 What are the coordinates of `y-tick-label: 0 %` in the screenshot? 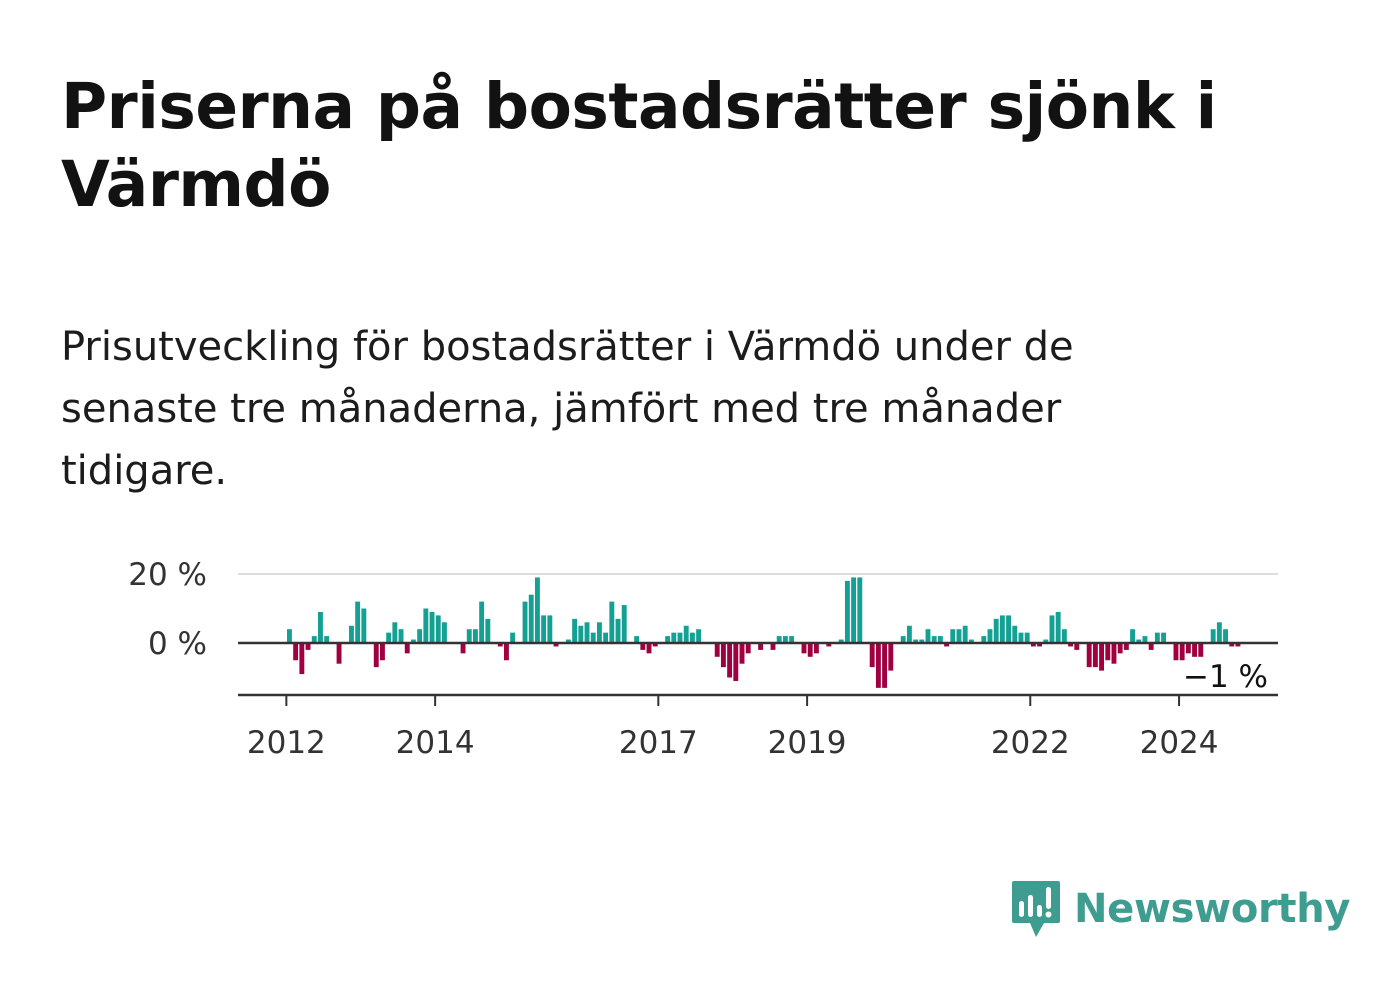 It's located at (177, 644).